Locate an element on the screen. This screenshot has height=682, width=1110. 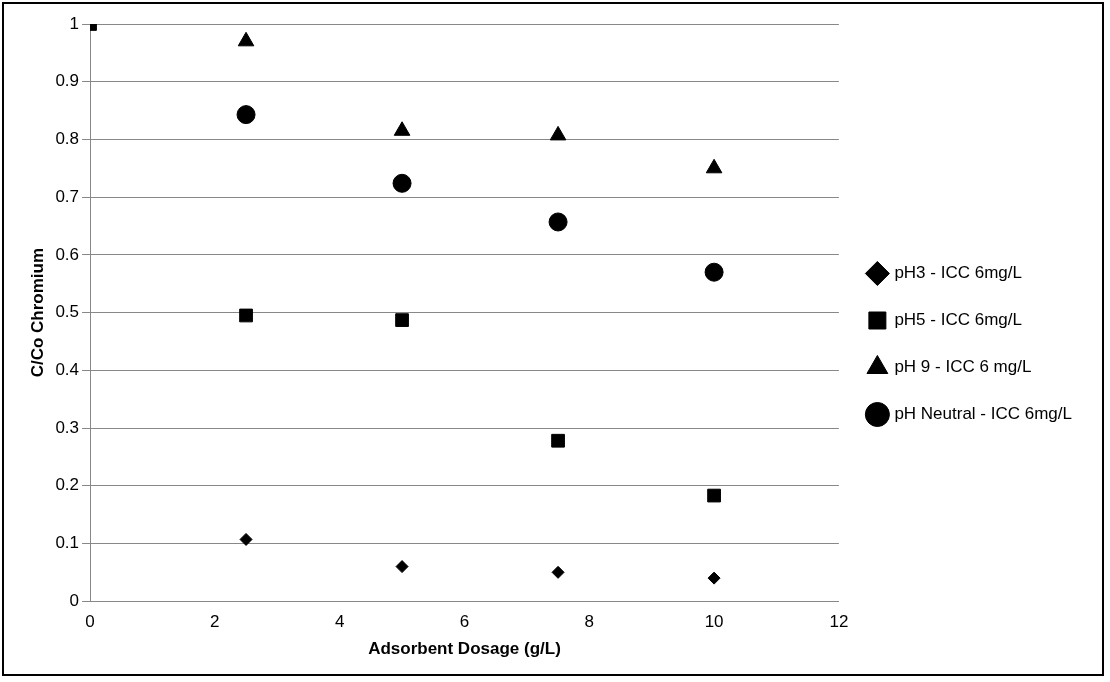
y-tick-label: 0.2 is located at coordinates (67, 485).